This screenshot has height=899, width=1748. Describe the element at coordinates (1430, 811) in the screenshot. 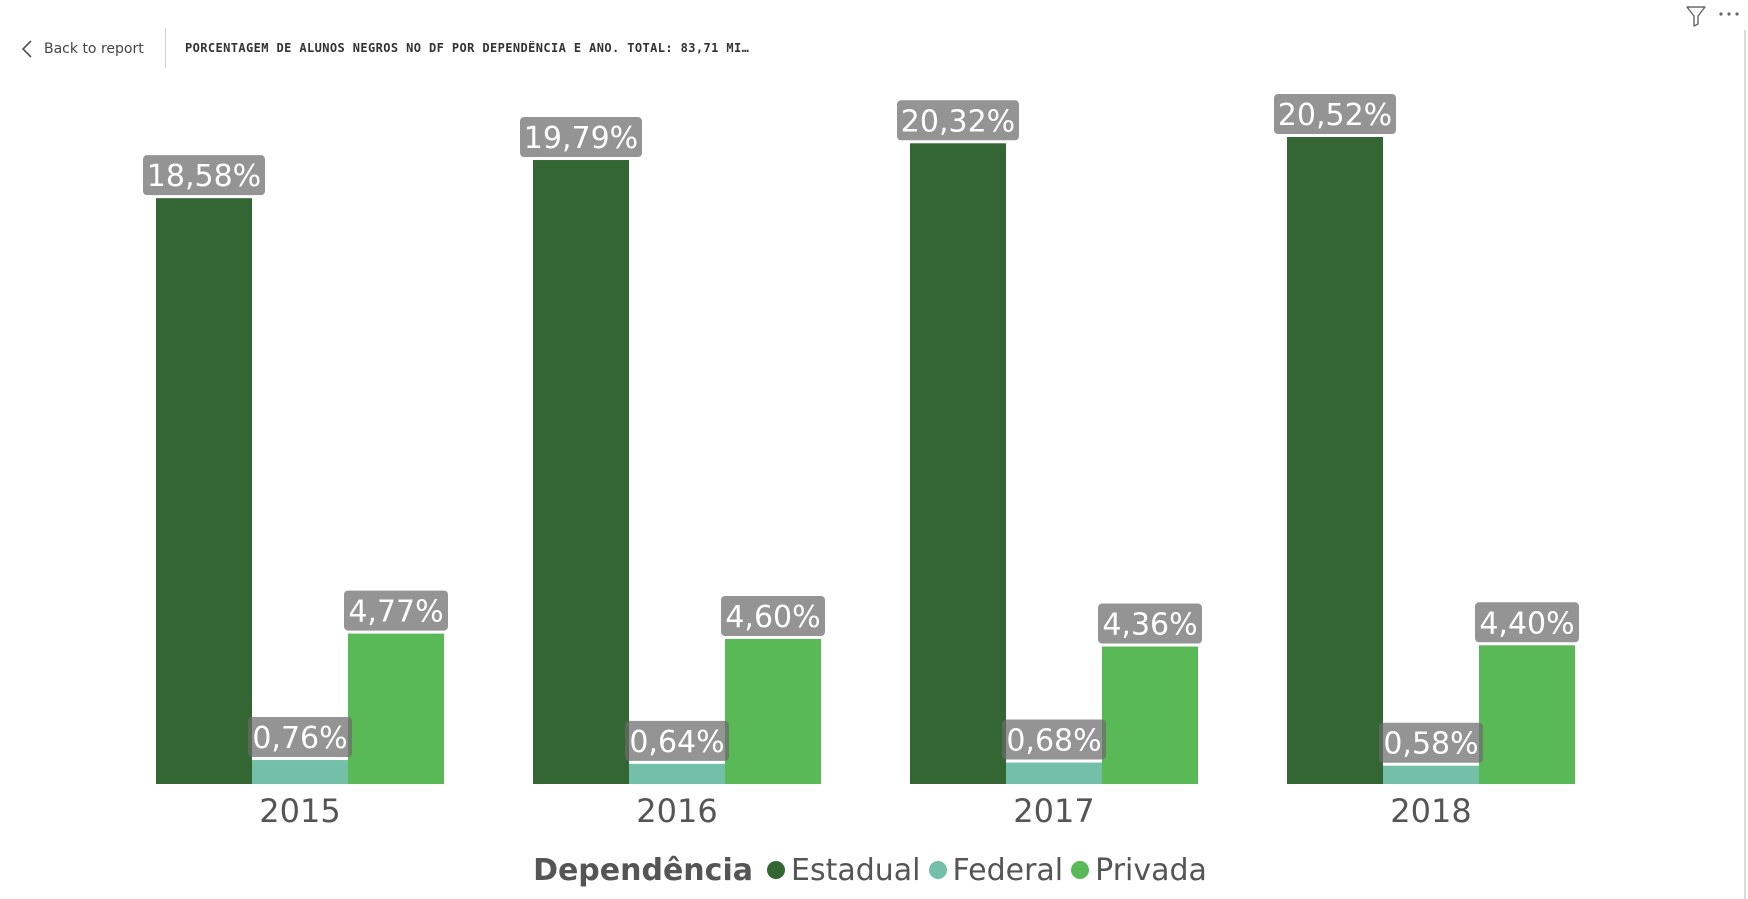

I see `x-tick-label-2018: 2018` at that location.